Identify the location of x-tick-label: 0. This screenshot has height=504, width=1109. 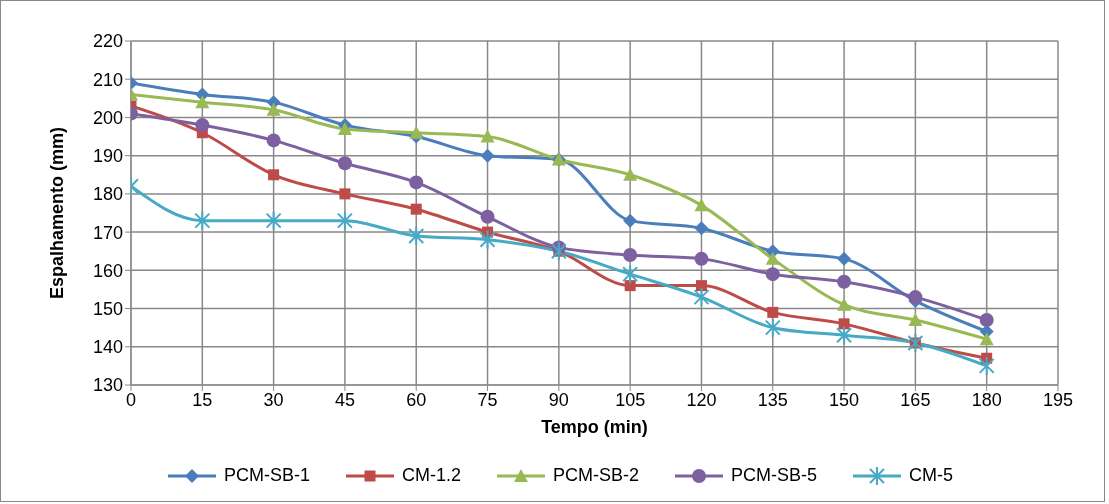
(131, 399).